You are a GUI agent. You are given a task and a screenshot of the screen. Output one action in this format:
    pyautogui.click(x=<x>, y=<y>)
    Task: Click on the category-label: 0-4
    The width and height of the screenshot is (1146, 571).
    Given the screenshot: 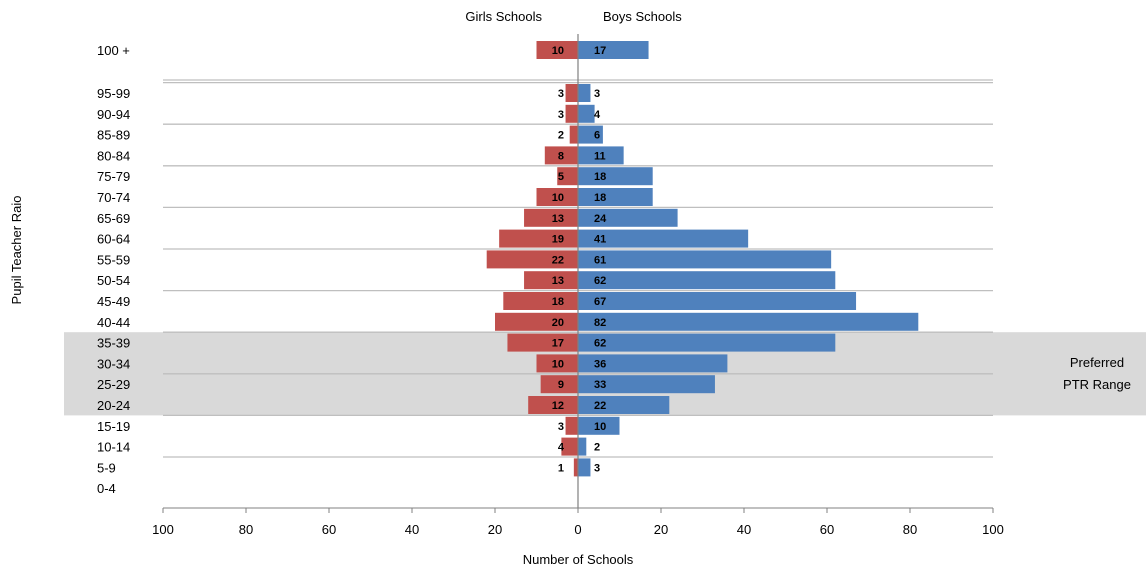 What is the action you would take?
    pyautogui.click(x=106, y=488)
    